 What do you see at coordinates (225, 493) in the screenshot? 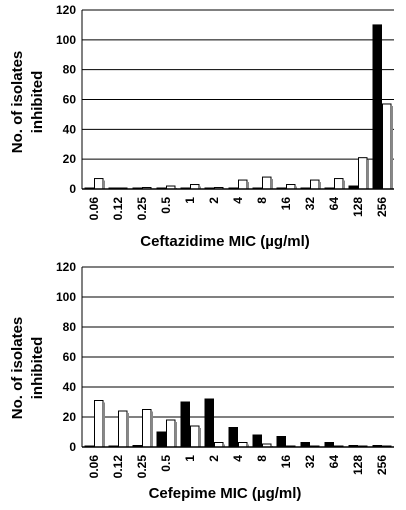
I see `x-axis-label: Cefepime MIC (µg/ml)` at bounding box center [225, 493].